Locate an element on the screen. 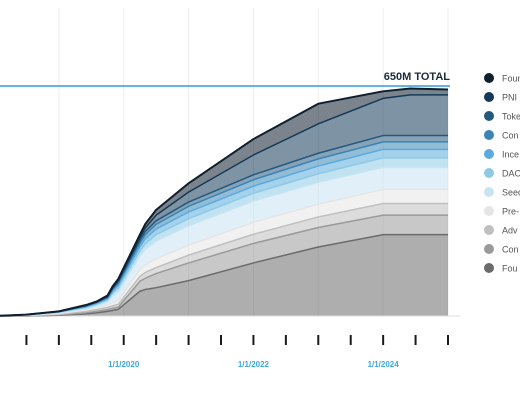  legend-label: PNI is located at coordinates (509, 98).